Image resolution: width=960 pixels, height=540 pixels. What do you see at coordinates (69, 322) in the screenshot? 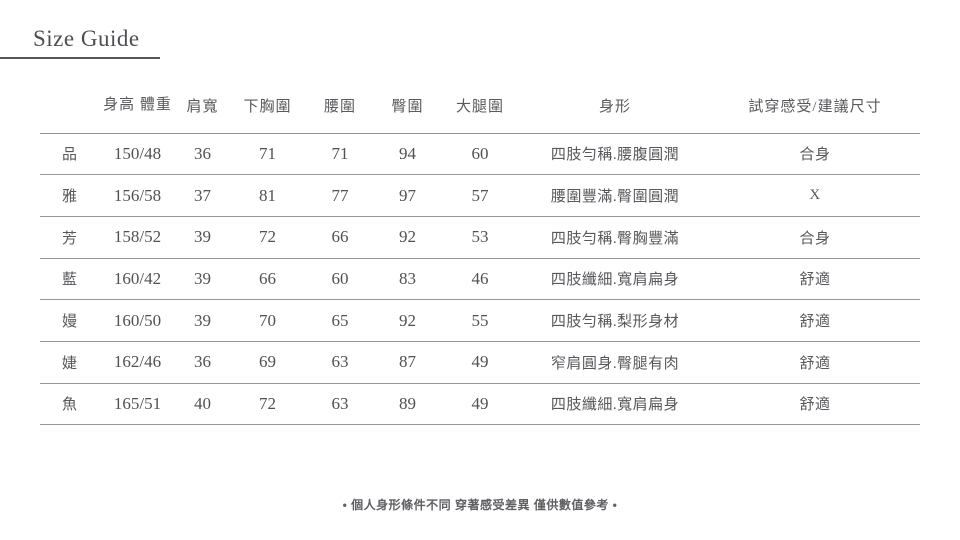
I see `cell-label: 嫚` at bounding box center [69, 322].